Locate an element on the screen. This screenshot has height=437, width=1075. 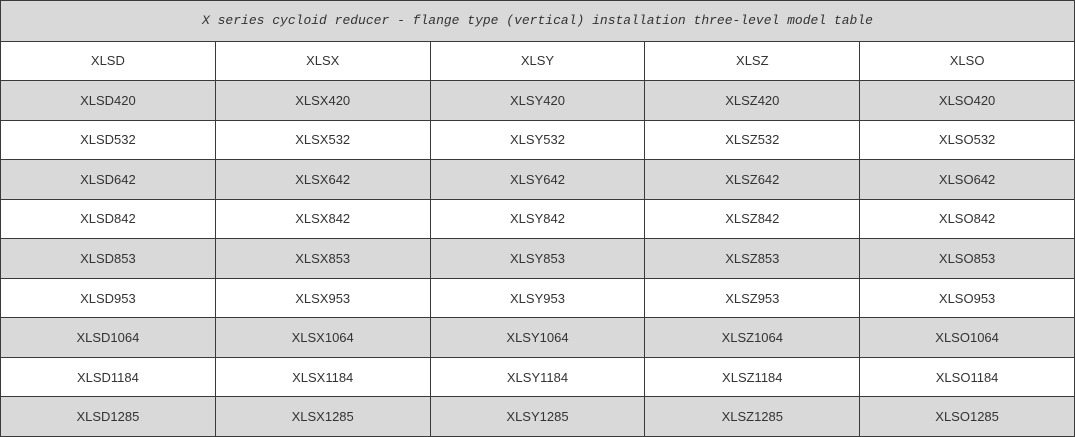
table-row: XLSD842 XLSX842 XLSY842 XLSZ842 XLSO842 is located at coordinates (537, 219).